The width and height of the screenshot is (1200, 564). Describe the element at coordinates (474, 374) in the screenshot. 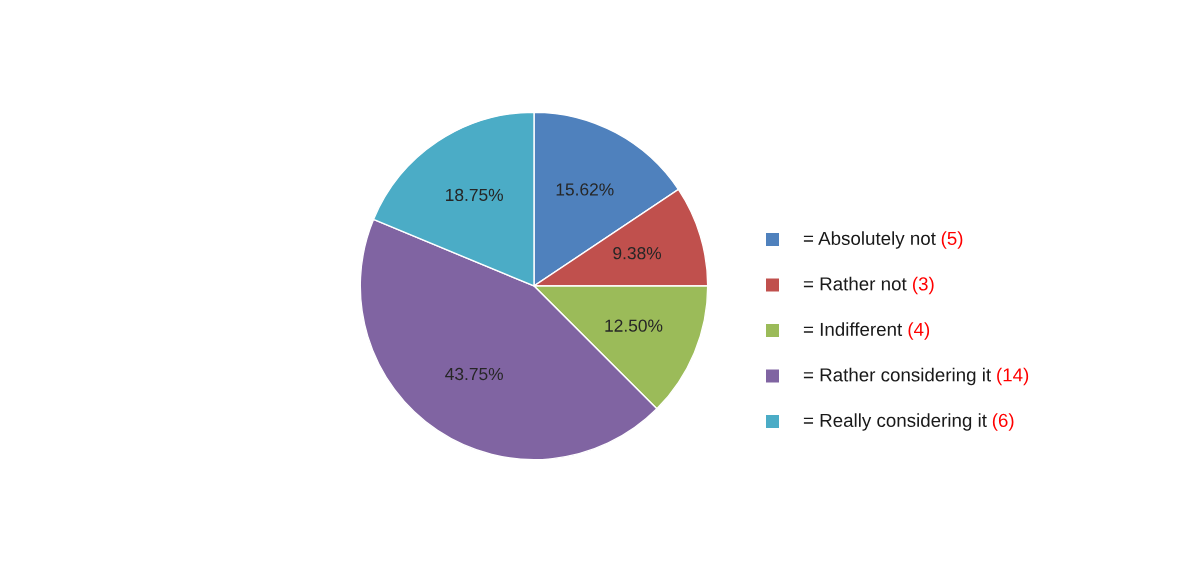

I see `data-label: 43.75%` at that location.